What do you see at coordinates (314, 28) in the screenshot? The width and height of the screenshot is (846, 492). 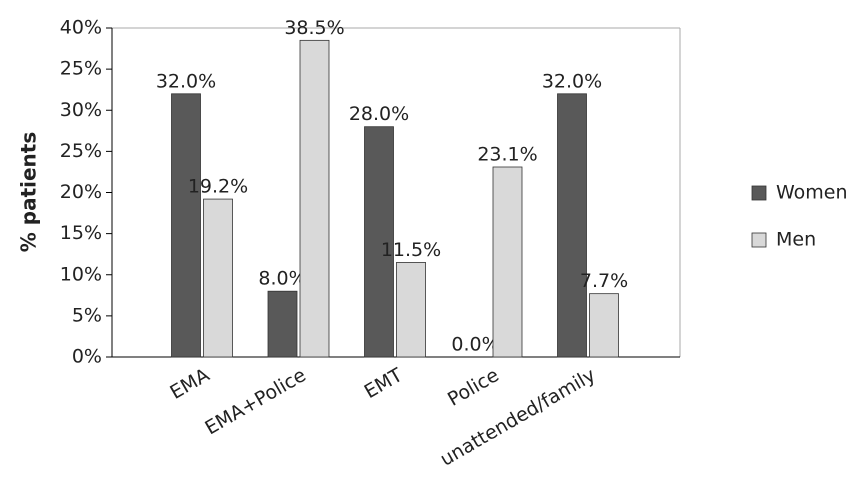 I see `value-label: 38.5%` at bounding box center [314, 28].